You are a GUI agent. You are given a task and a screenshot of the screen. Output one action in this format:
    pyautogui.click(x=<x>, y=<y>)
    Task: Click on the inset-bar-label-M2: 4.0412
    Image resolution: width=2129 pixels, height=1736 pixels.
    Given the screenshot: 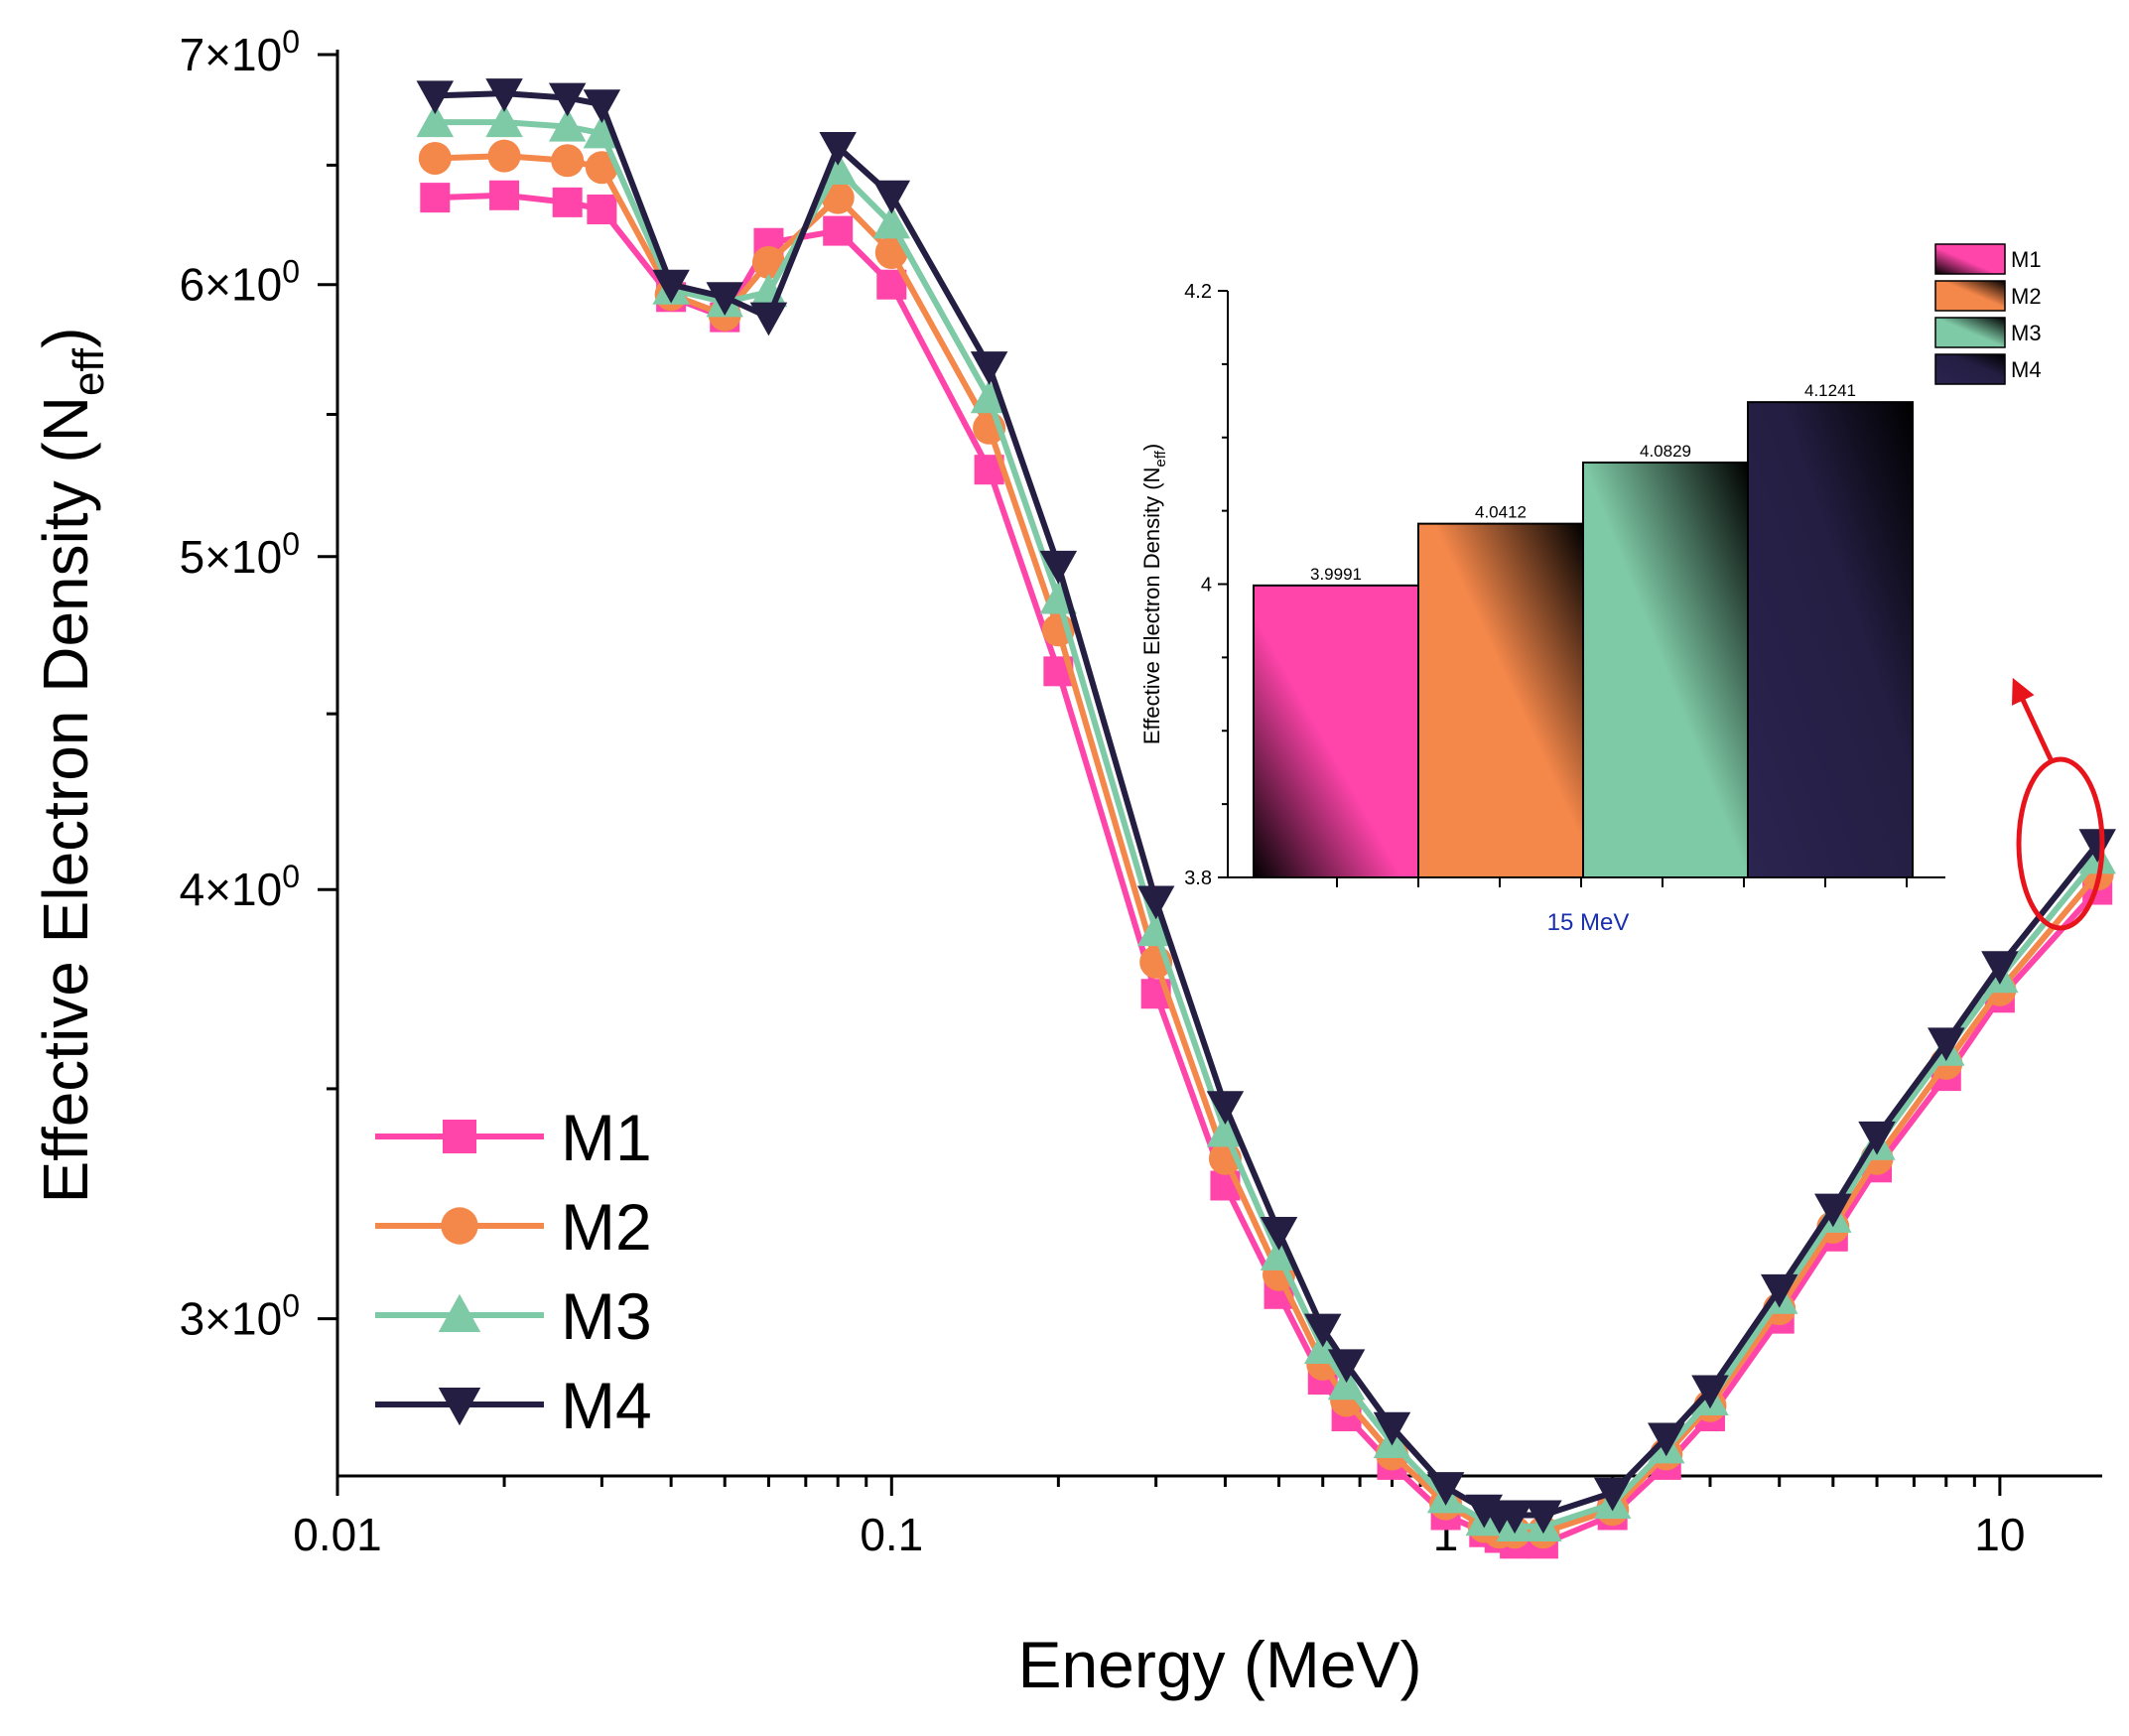 What is the action you would take?
    pyautogui.click(x=1501, y=512)
    